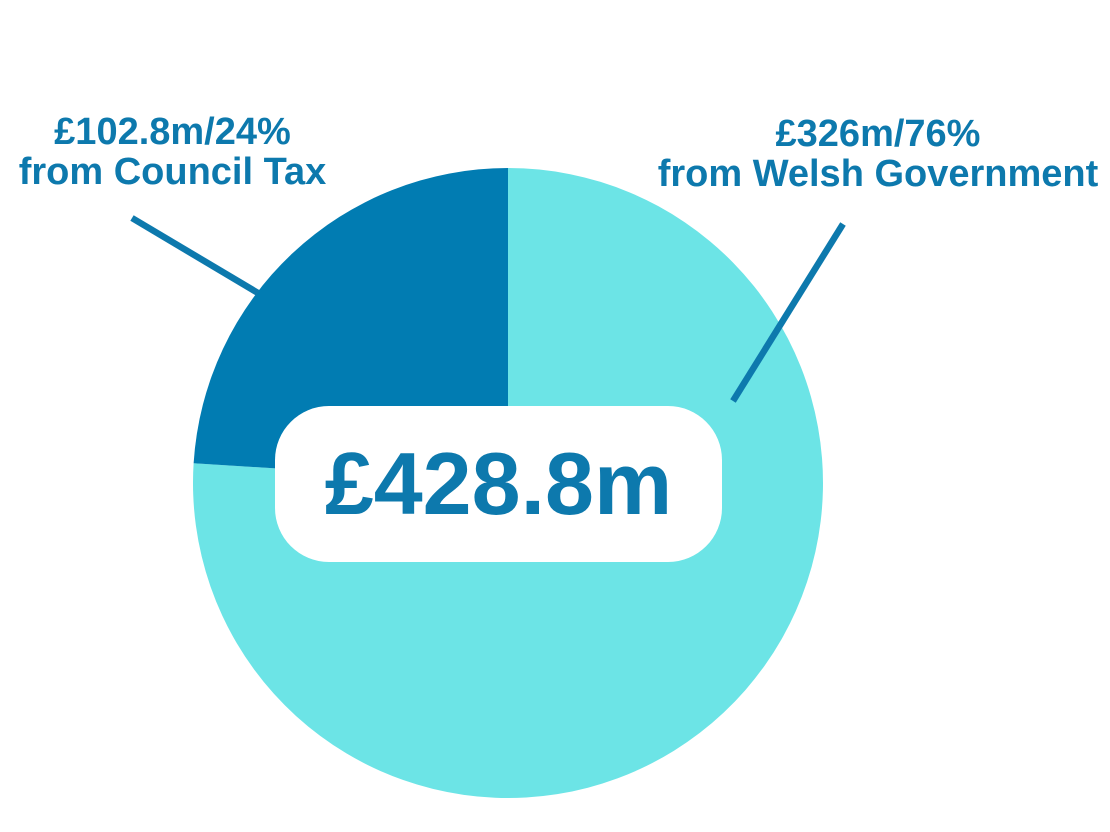 This screenshot has width=1110, height=832. I want to click on total-badge: £428.8m, so click(498, 484).